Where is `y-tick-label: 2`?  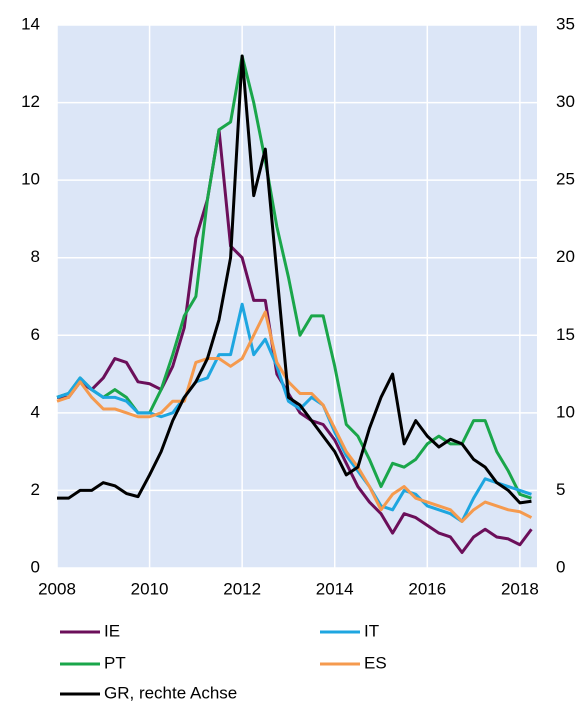
y-tick-label: 2 is located at coordinates (35, 489).